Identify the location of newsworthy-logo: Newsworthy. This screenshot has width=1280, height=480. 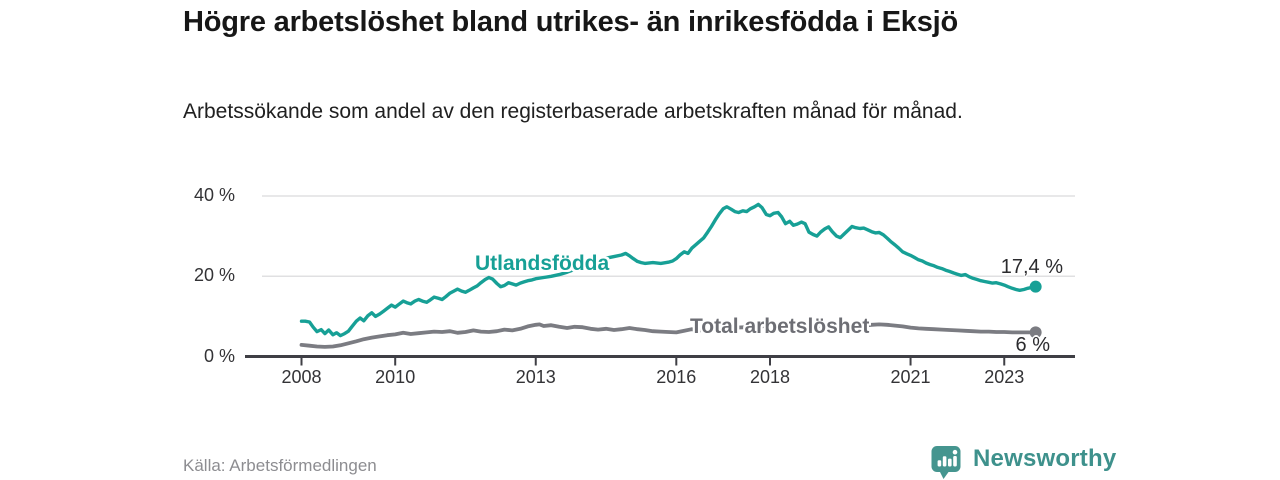
(1023, 462).